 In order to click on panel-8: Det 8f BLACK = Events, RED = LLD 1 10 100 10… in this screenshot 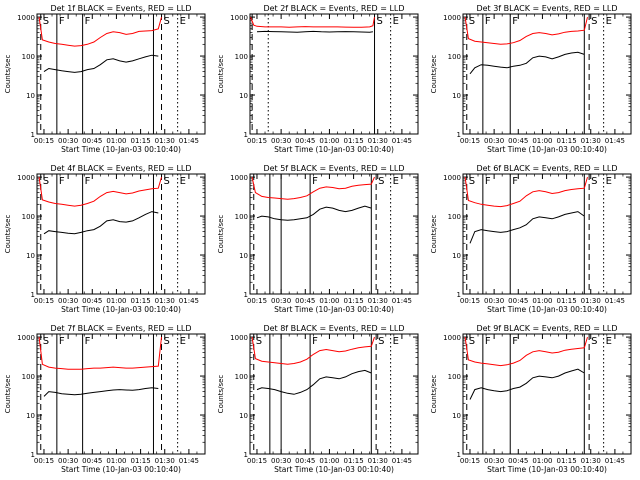, I will do `click(318, 399)`.